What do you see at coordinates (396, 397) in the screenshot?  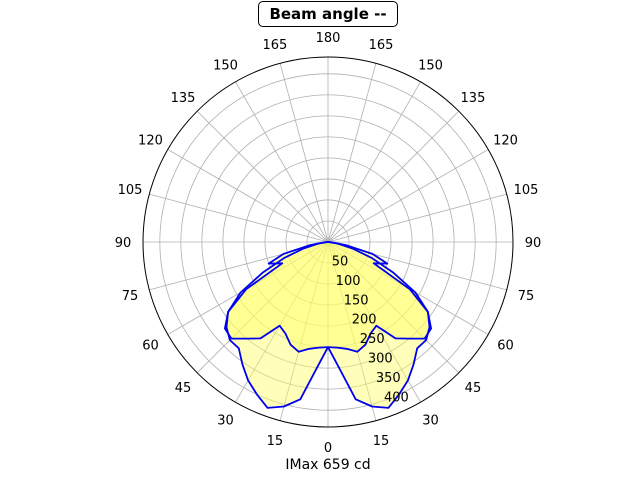 I see `radial-tick-label: 400` at bounding box center [396, 397].